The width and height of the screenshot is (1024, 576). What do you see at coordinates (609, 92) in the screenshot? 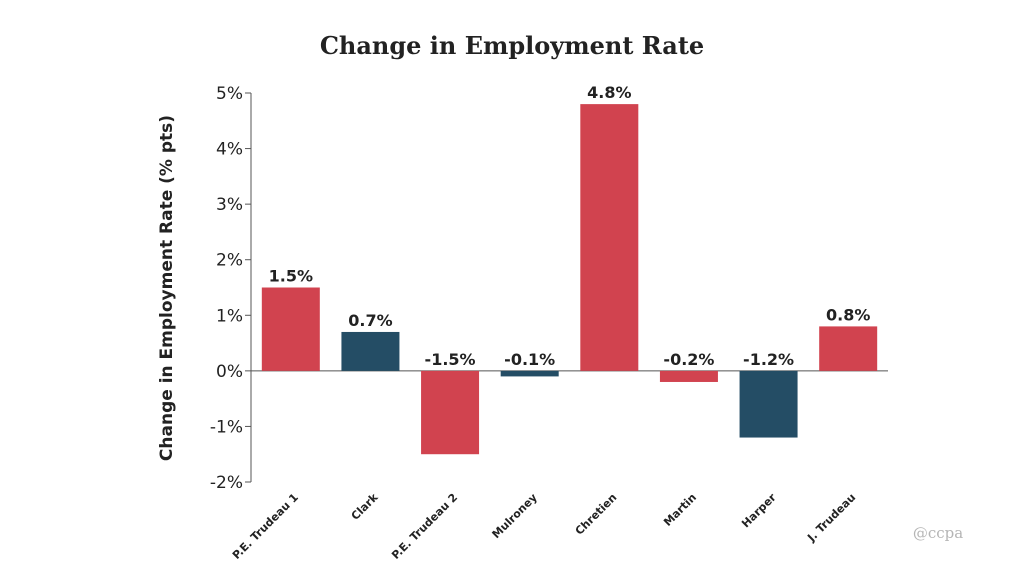
I see `data-label: 4.8%` at bounding box center [609, 92].